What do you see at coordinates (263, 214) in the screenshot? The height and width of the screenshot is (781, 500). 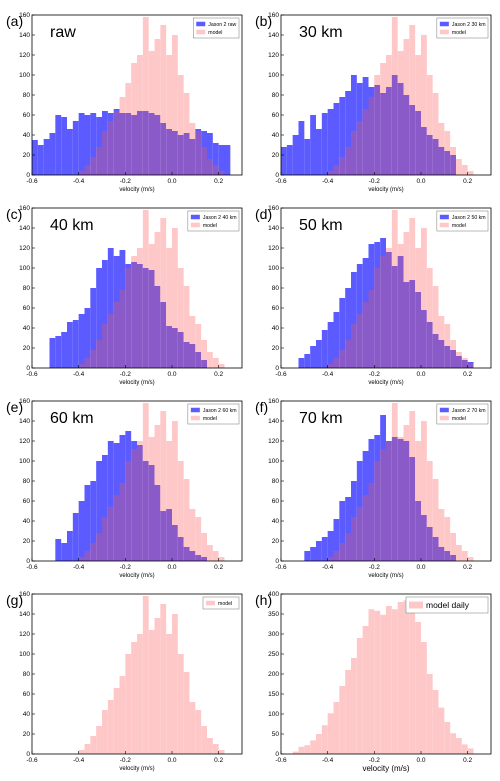 I see `panel-letter: (d)` at bounding box center [263, 214].